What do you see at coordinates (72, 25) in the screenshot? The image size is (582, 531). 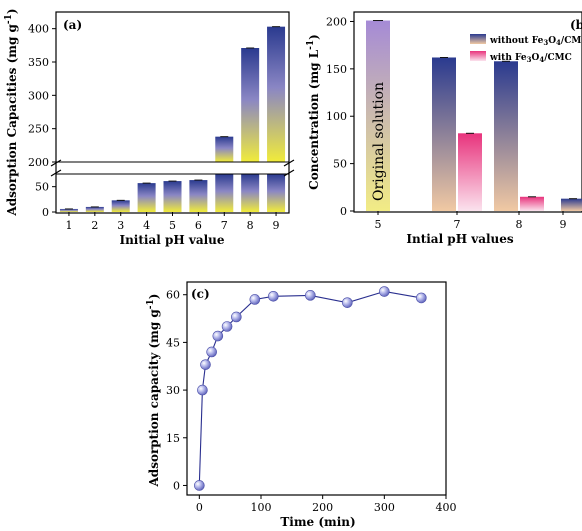 I see `panel-a-label: (a)` at bounding box center [72, 25].